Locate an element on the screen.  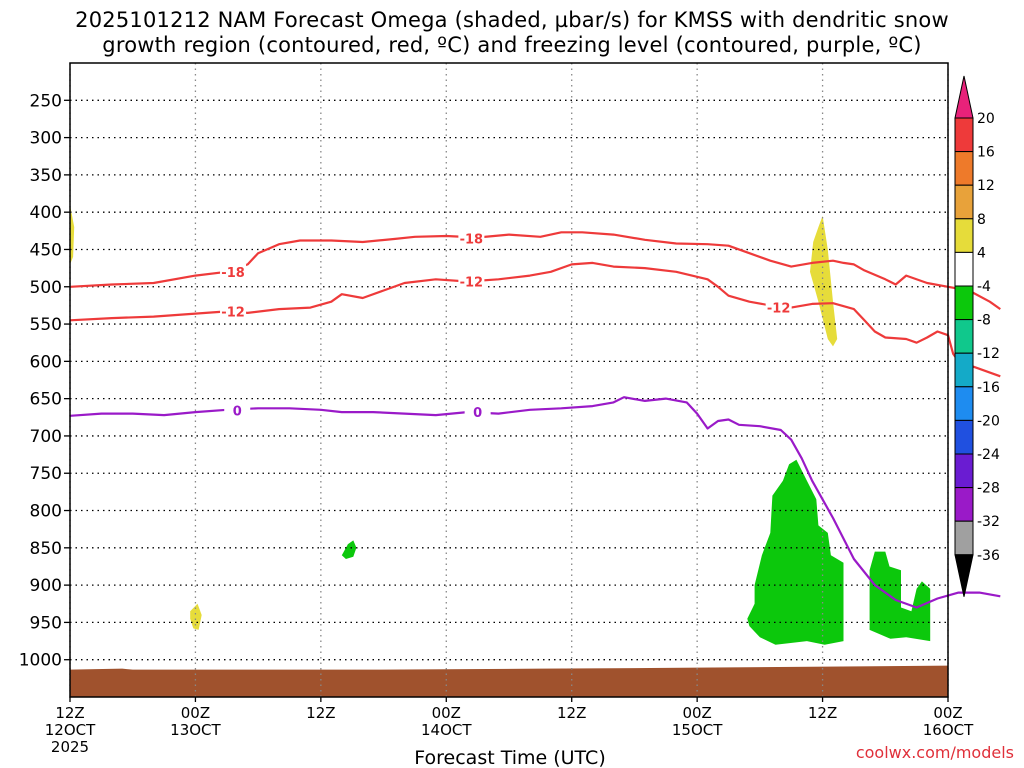
x-tick-label-72-0: 12Z is located at coordinates (822, 713).